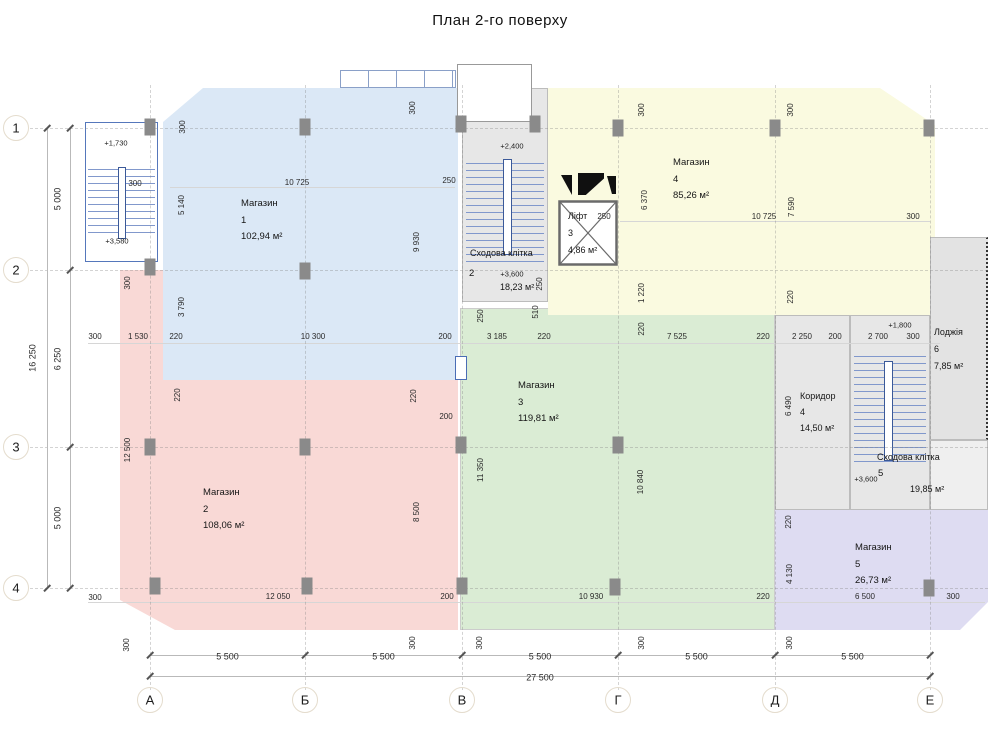 This screenshot has height=735, width=1000. What do you see at coordinates (471, 274) in the screenshot?
I see `room-label-stair2-number: 2` at bounding box center [471, 274].